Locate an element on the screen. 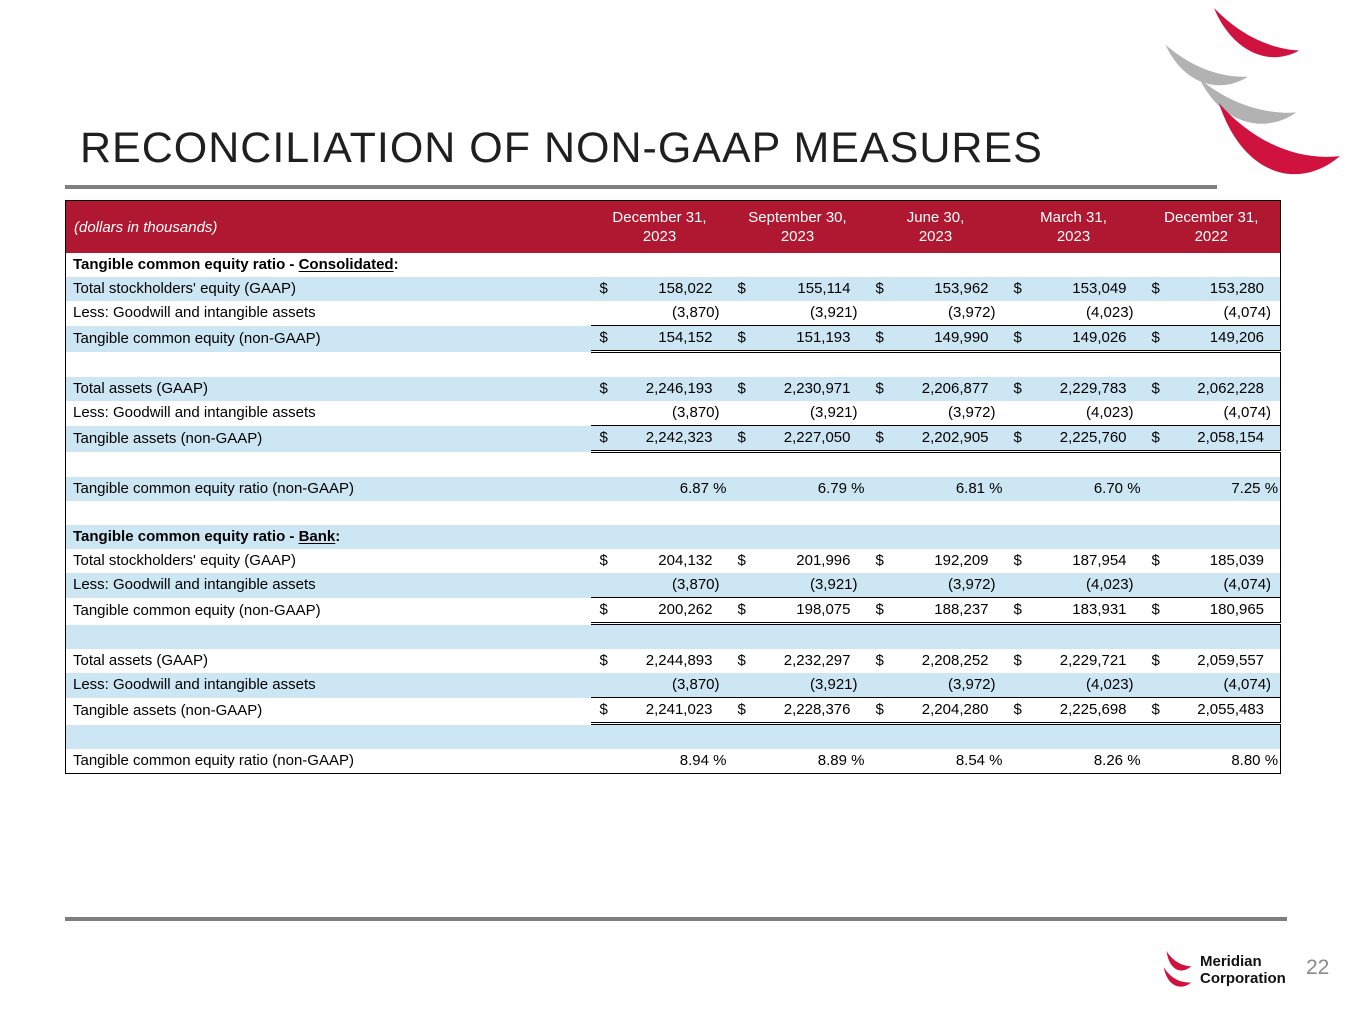 The image size is (1365, 1024). value-cell: 2,204,280 is located at coordinates (949, 711).